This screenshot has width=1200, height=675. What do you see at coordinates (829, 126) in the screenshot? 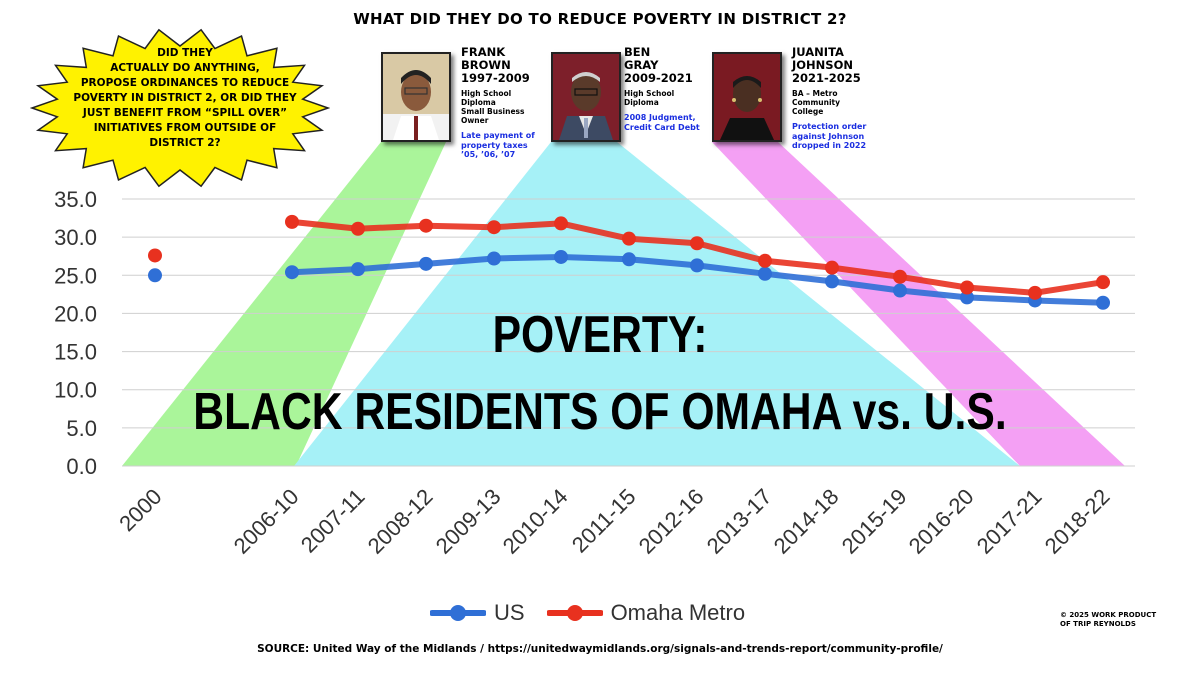
I see `note-line: Protection order` at bounding box center [829, 126].